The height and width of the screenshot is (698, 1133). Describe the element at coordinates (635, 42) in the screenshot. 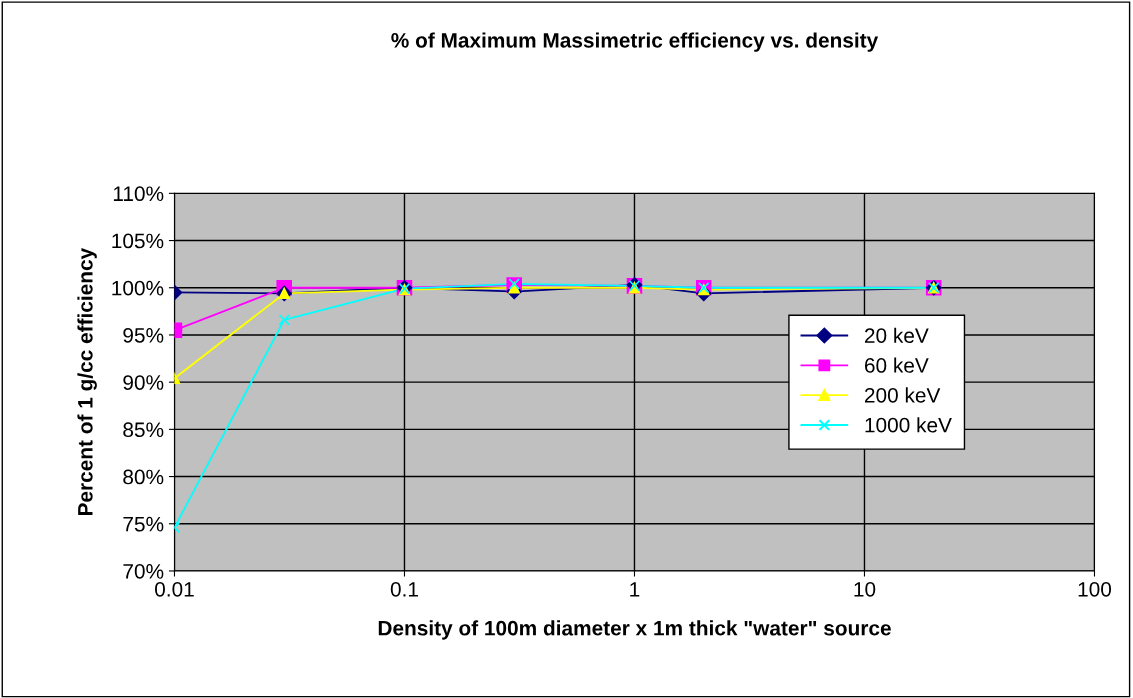

I see `chart-title: % of Maximum Massimetric efficiency vs. density` at that location.